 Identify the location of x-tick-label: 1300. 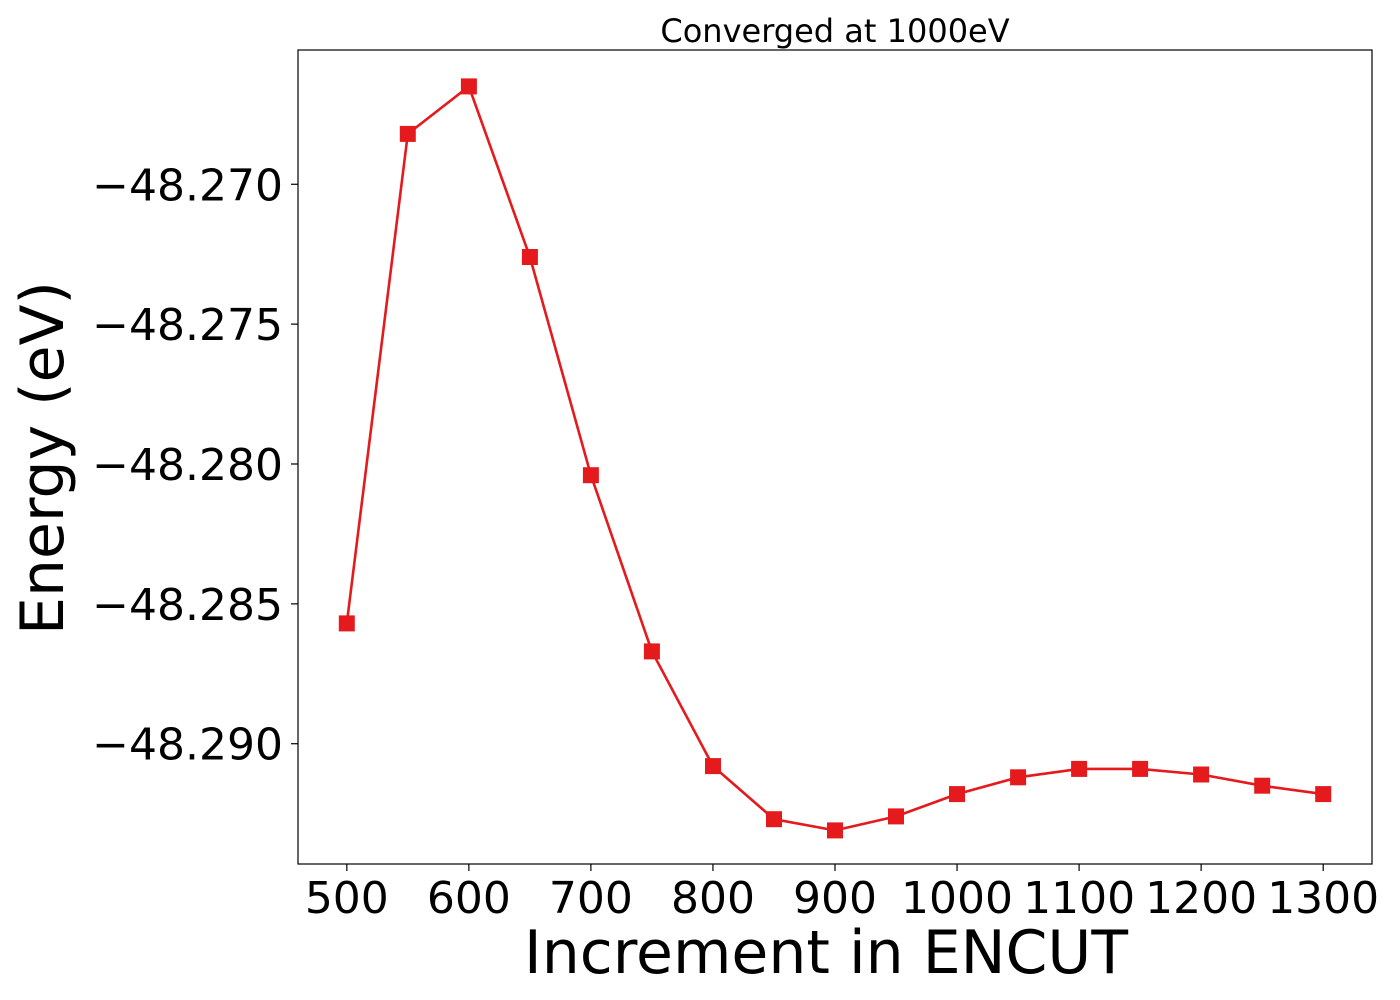
(1323, 898).